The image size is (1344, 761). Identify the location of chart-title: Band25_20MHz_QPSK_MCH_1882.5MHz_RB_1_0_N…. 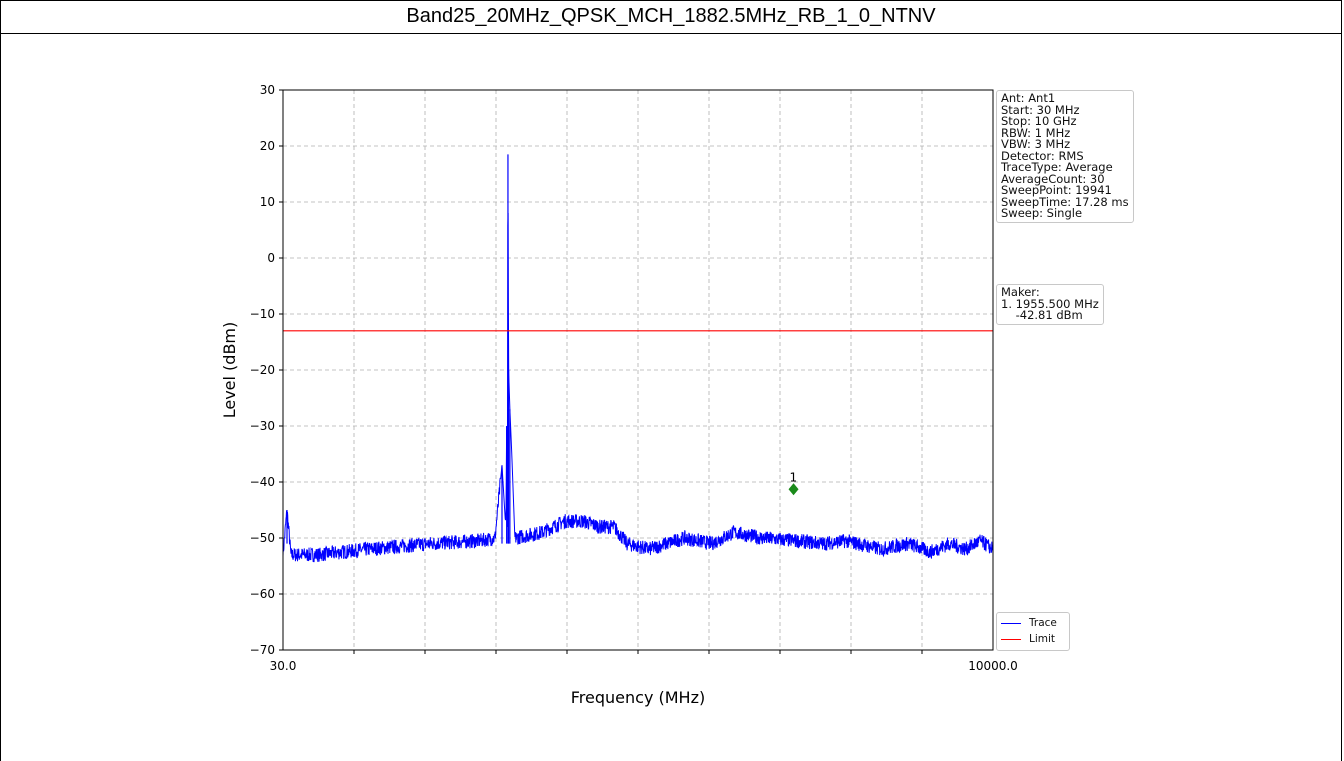
(671, 17).